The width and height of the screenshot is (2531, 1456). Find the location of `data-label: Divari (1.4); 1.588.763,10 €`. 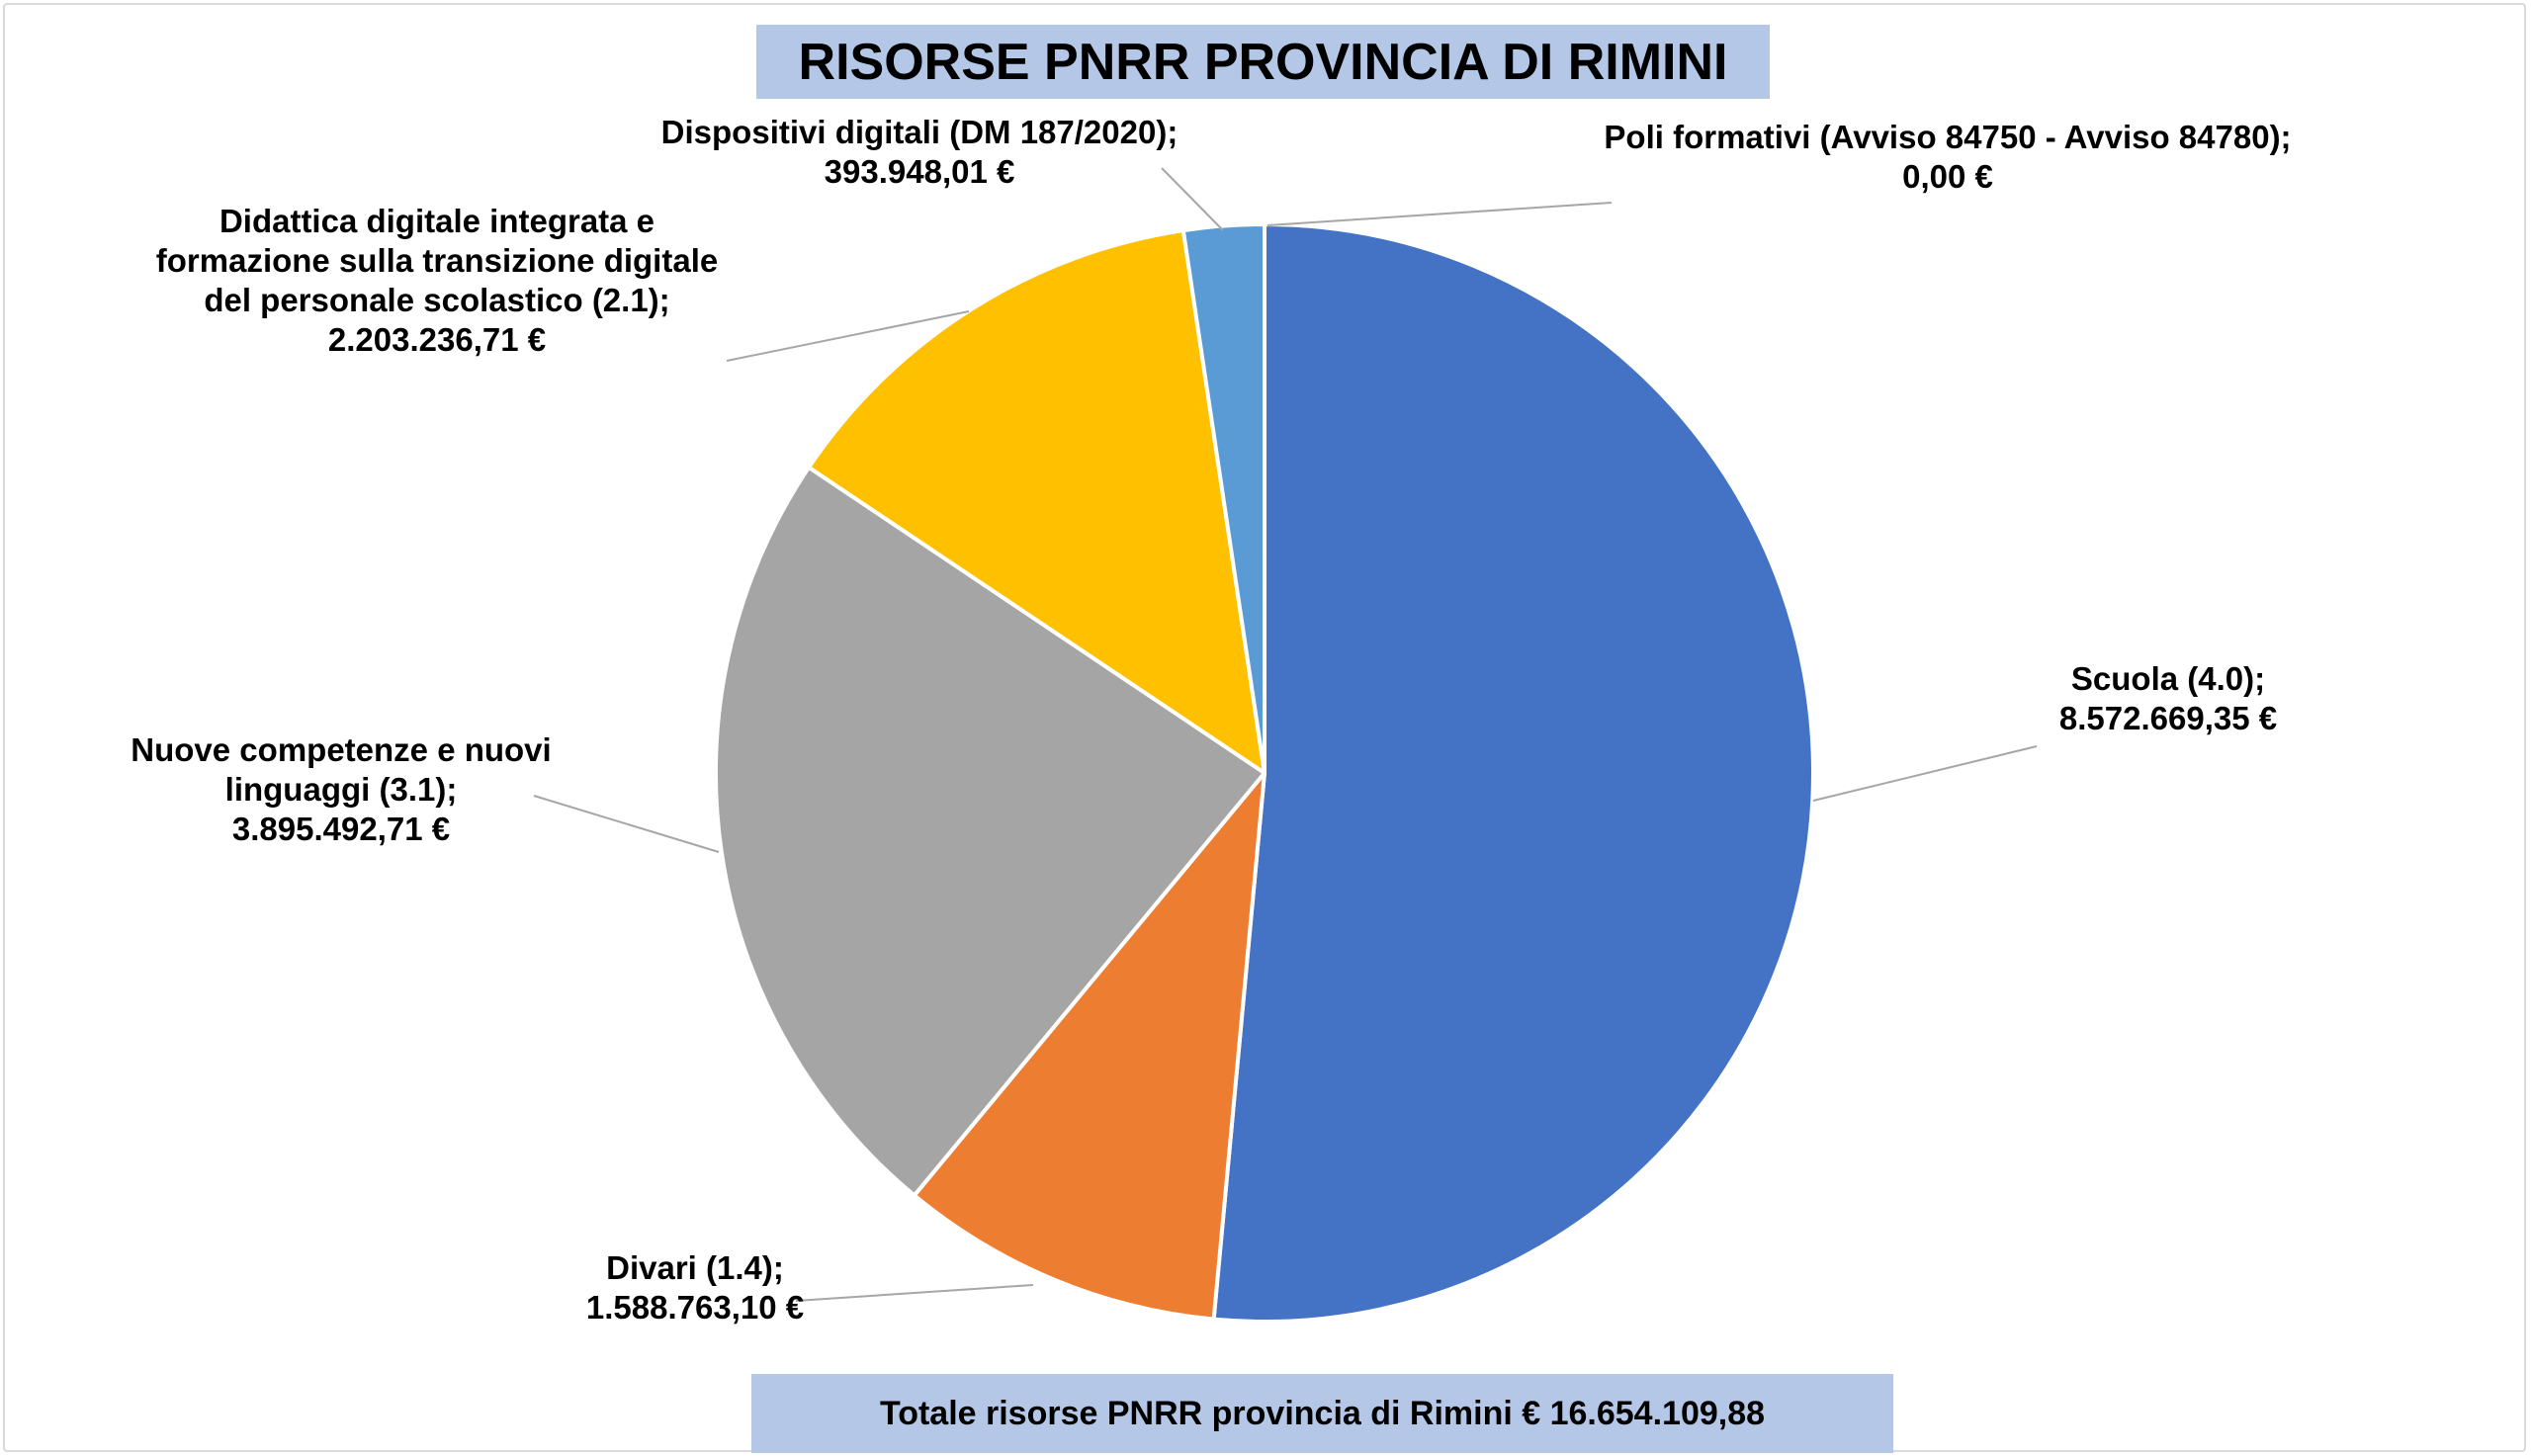

data-label: Divari (1.4); 1.588.763,10 € is located at coordinates (695, 1287).